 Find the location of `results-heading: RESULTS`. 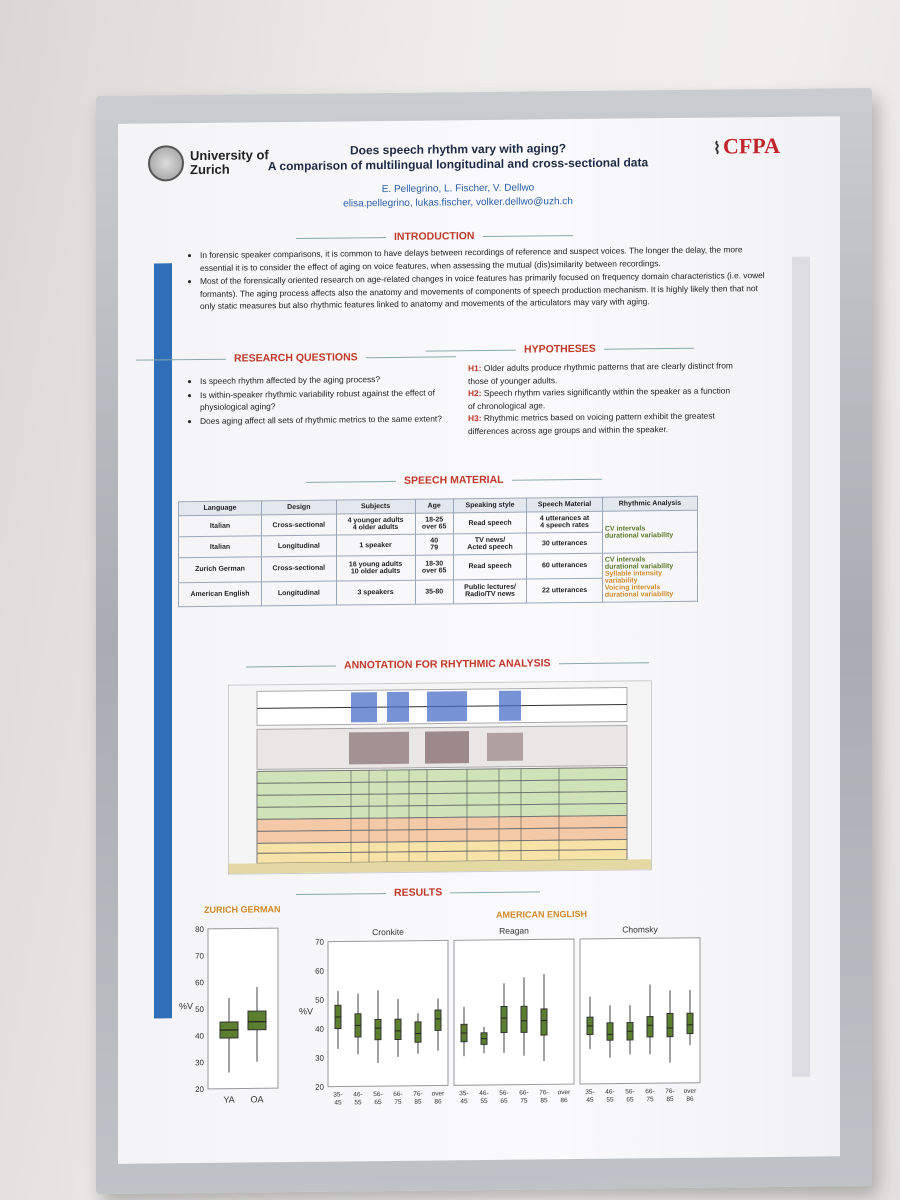

results-heading: RESULTS is located at coordinates (418, 892).